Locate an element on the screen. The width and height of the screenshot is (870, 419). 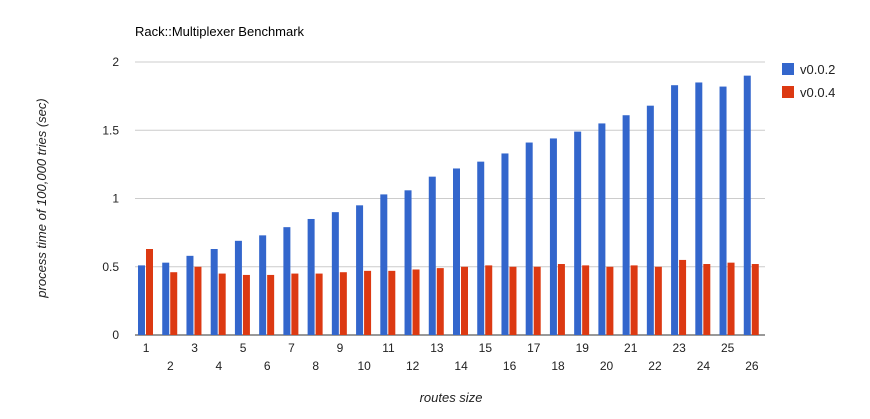
x-tick-label: 7 is located at coordinates (291, 348).